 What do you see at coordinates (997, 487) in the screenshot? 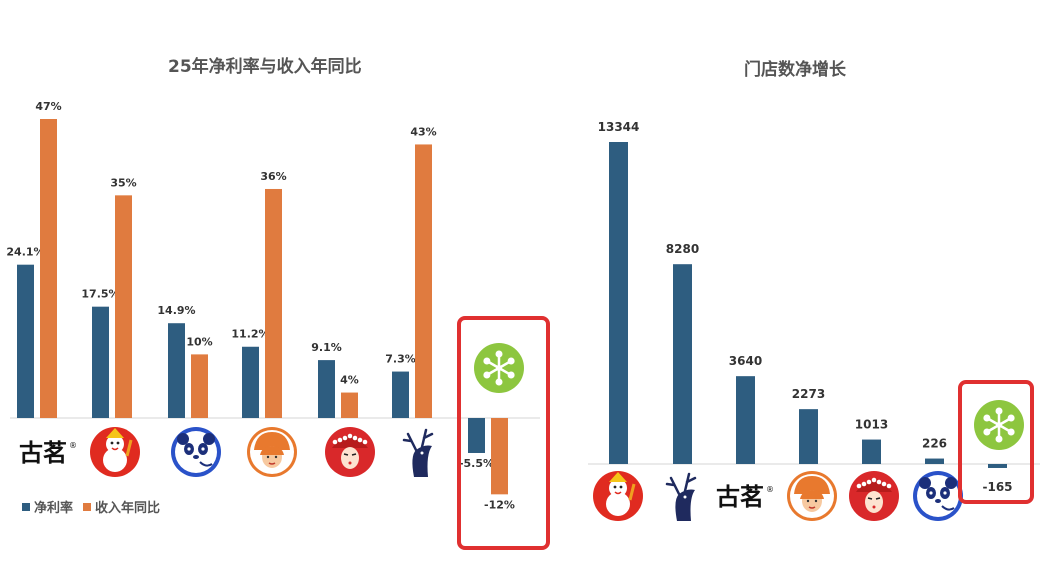
I see `store-growth-label-6: -165` at bounding box center [997, 487].